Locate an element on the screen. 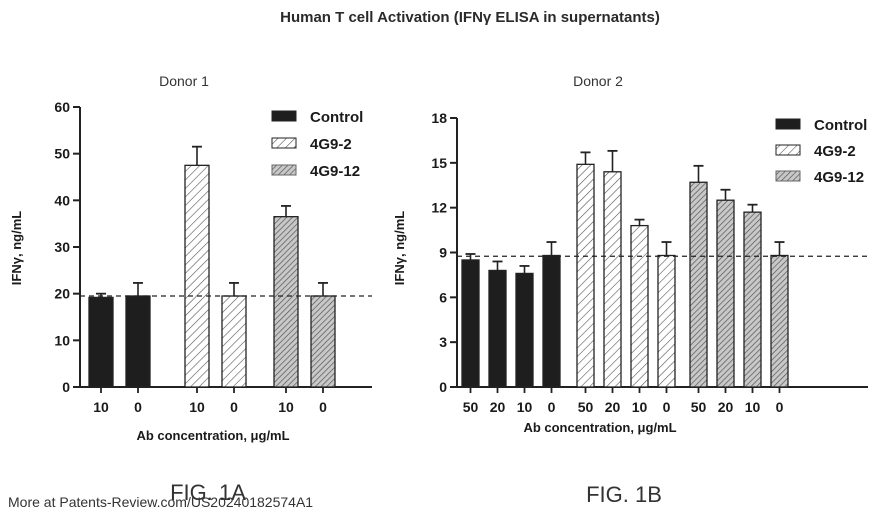  y-tick-label: 50 is located at coordinates (62, 154).